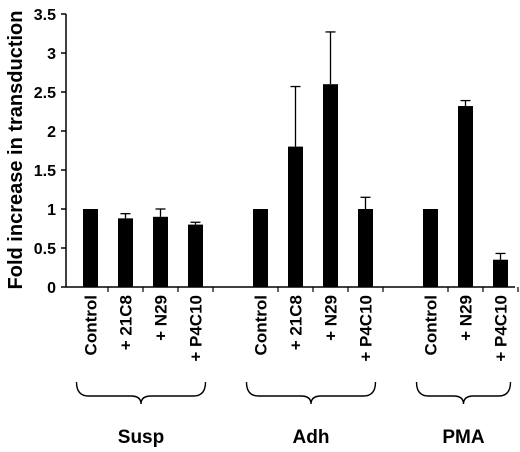  Describe the element at coordinates (141, 437) in the screenshot. I see `group-label: Susp` at that location.